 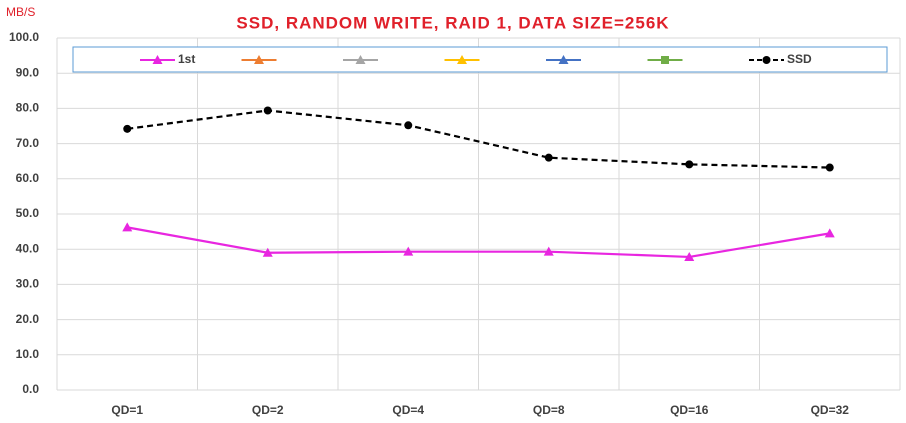 What do you see at coordinates (830, 410) in the screenshot?
I see `x-tick-label: QD=32` at bounding box center [830, 410].